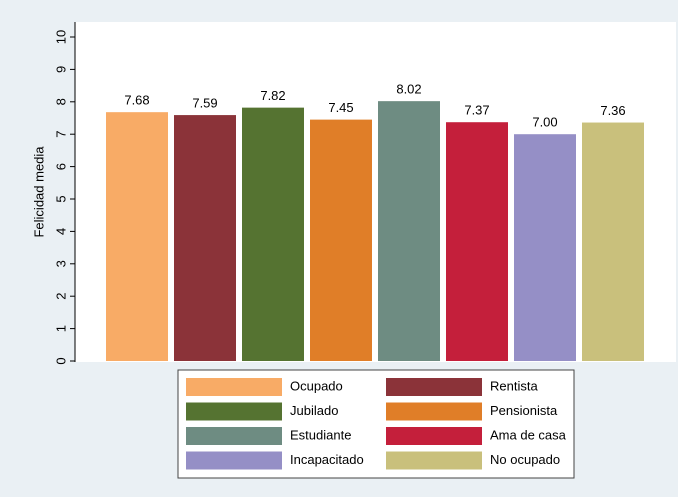 The height and width of the screenshot is (497, 678). Describe the element at coordinates (60, 296) in the screenshot. I see `y-tick-label: 2` at that location.